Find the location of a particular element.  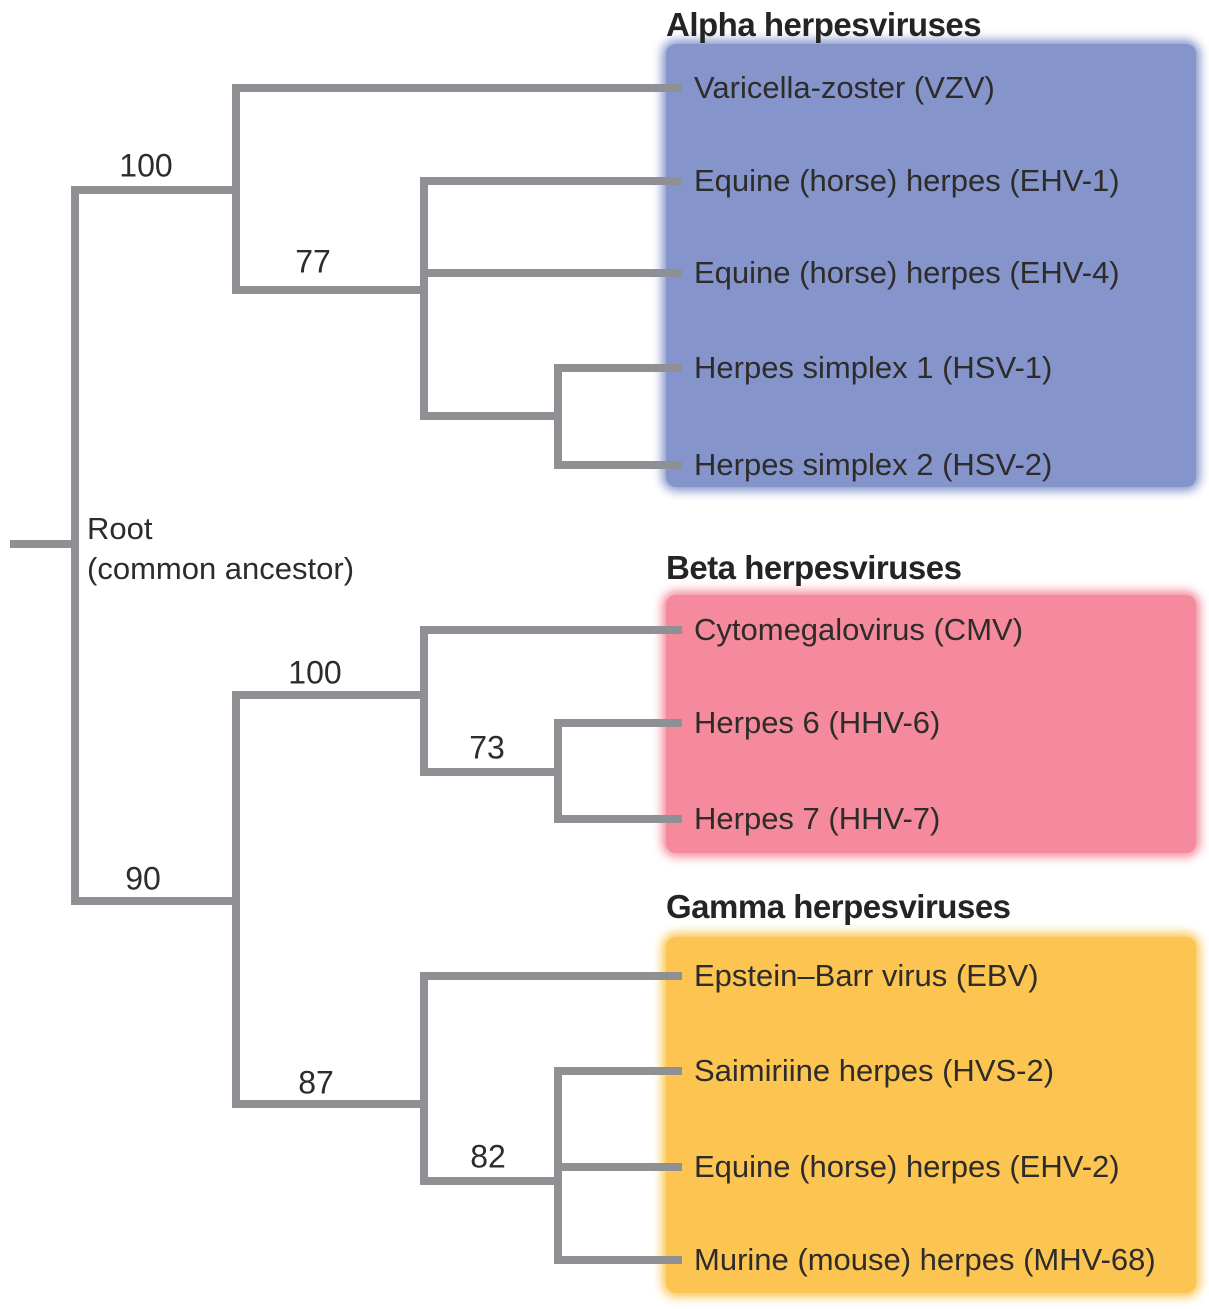

bootstrap-value: 77 is located at coordinates (313, 261).